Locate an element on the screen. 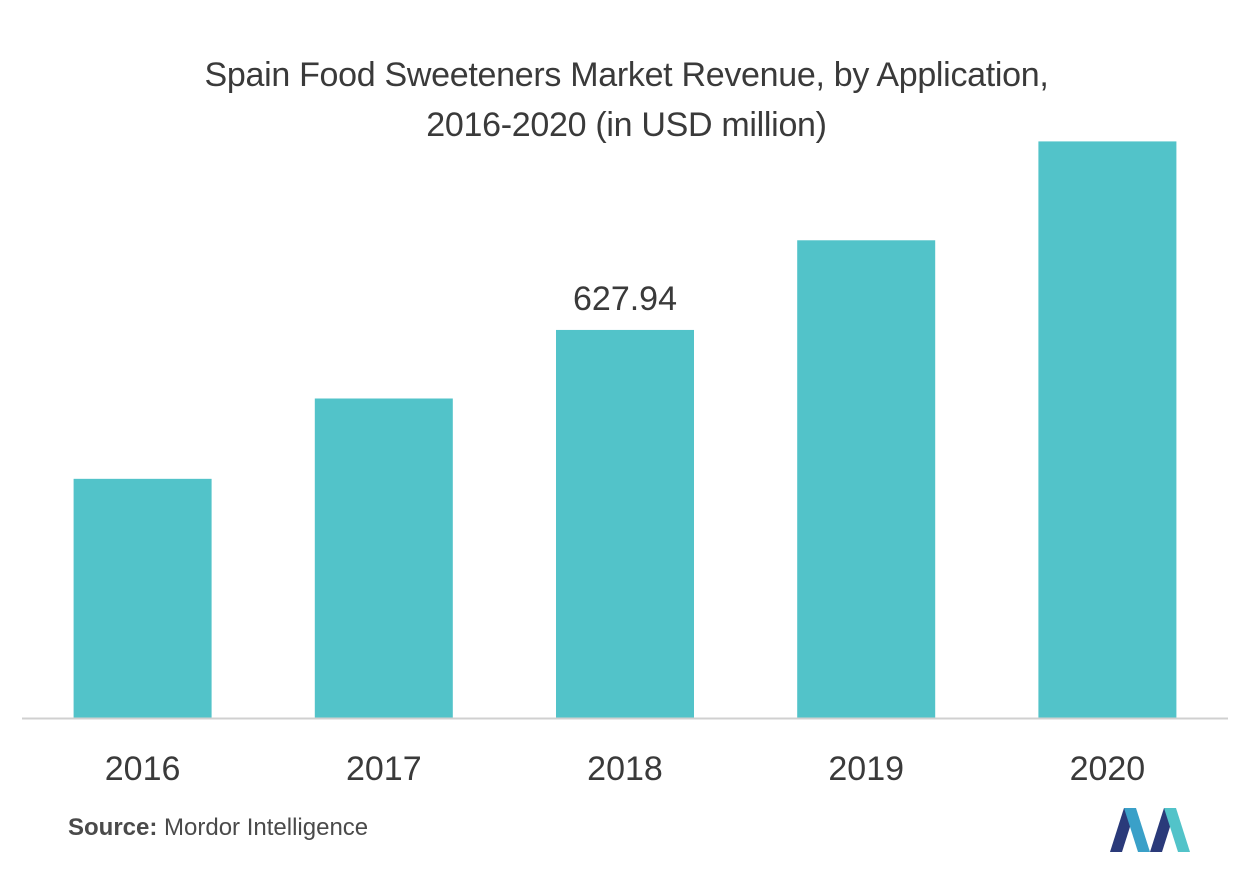  source-note: Source: Mordor Intelligence is located at coordinates (218, 828).